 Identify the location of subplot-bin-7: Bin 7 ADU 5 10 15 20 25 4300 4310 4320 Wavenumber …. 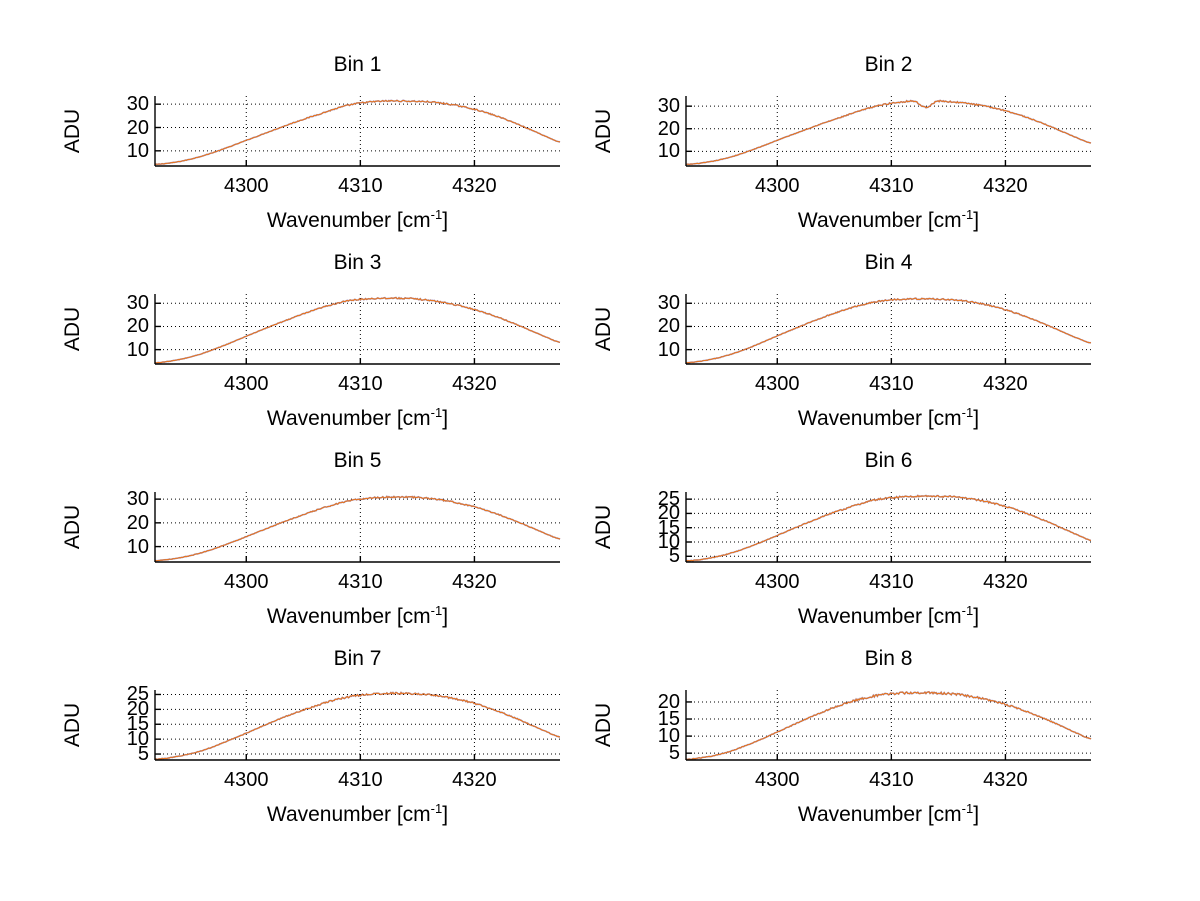
(312, 743).